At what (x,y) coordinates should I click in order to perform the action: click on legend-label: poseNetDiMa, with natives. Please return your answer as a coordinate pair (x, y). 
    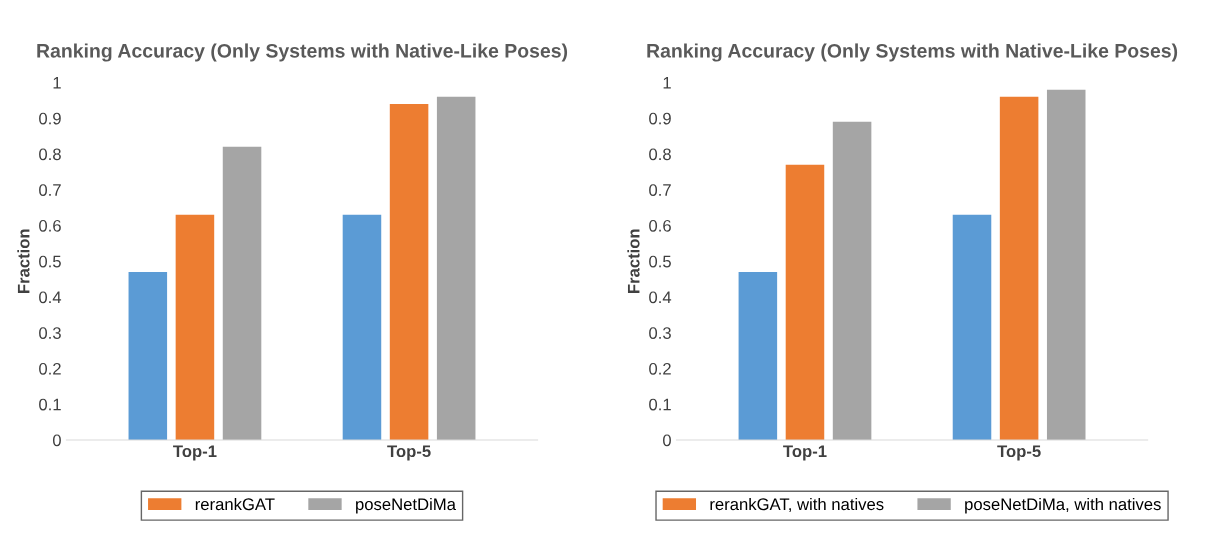
    Looking at the image, I should click on (1063, 505).